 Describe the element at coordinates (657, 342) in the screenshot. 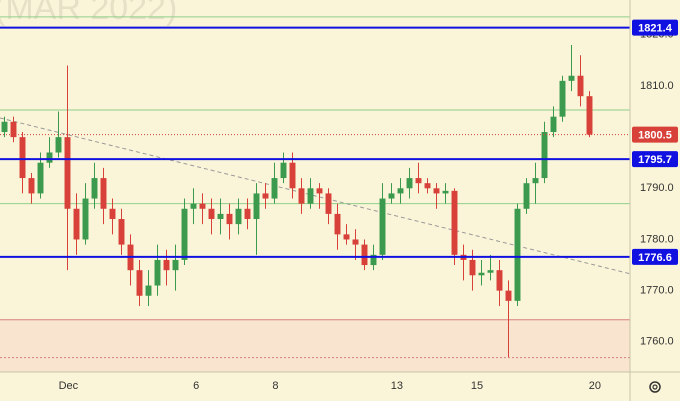

I see `y-tick-label: 1760.0` at that location.